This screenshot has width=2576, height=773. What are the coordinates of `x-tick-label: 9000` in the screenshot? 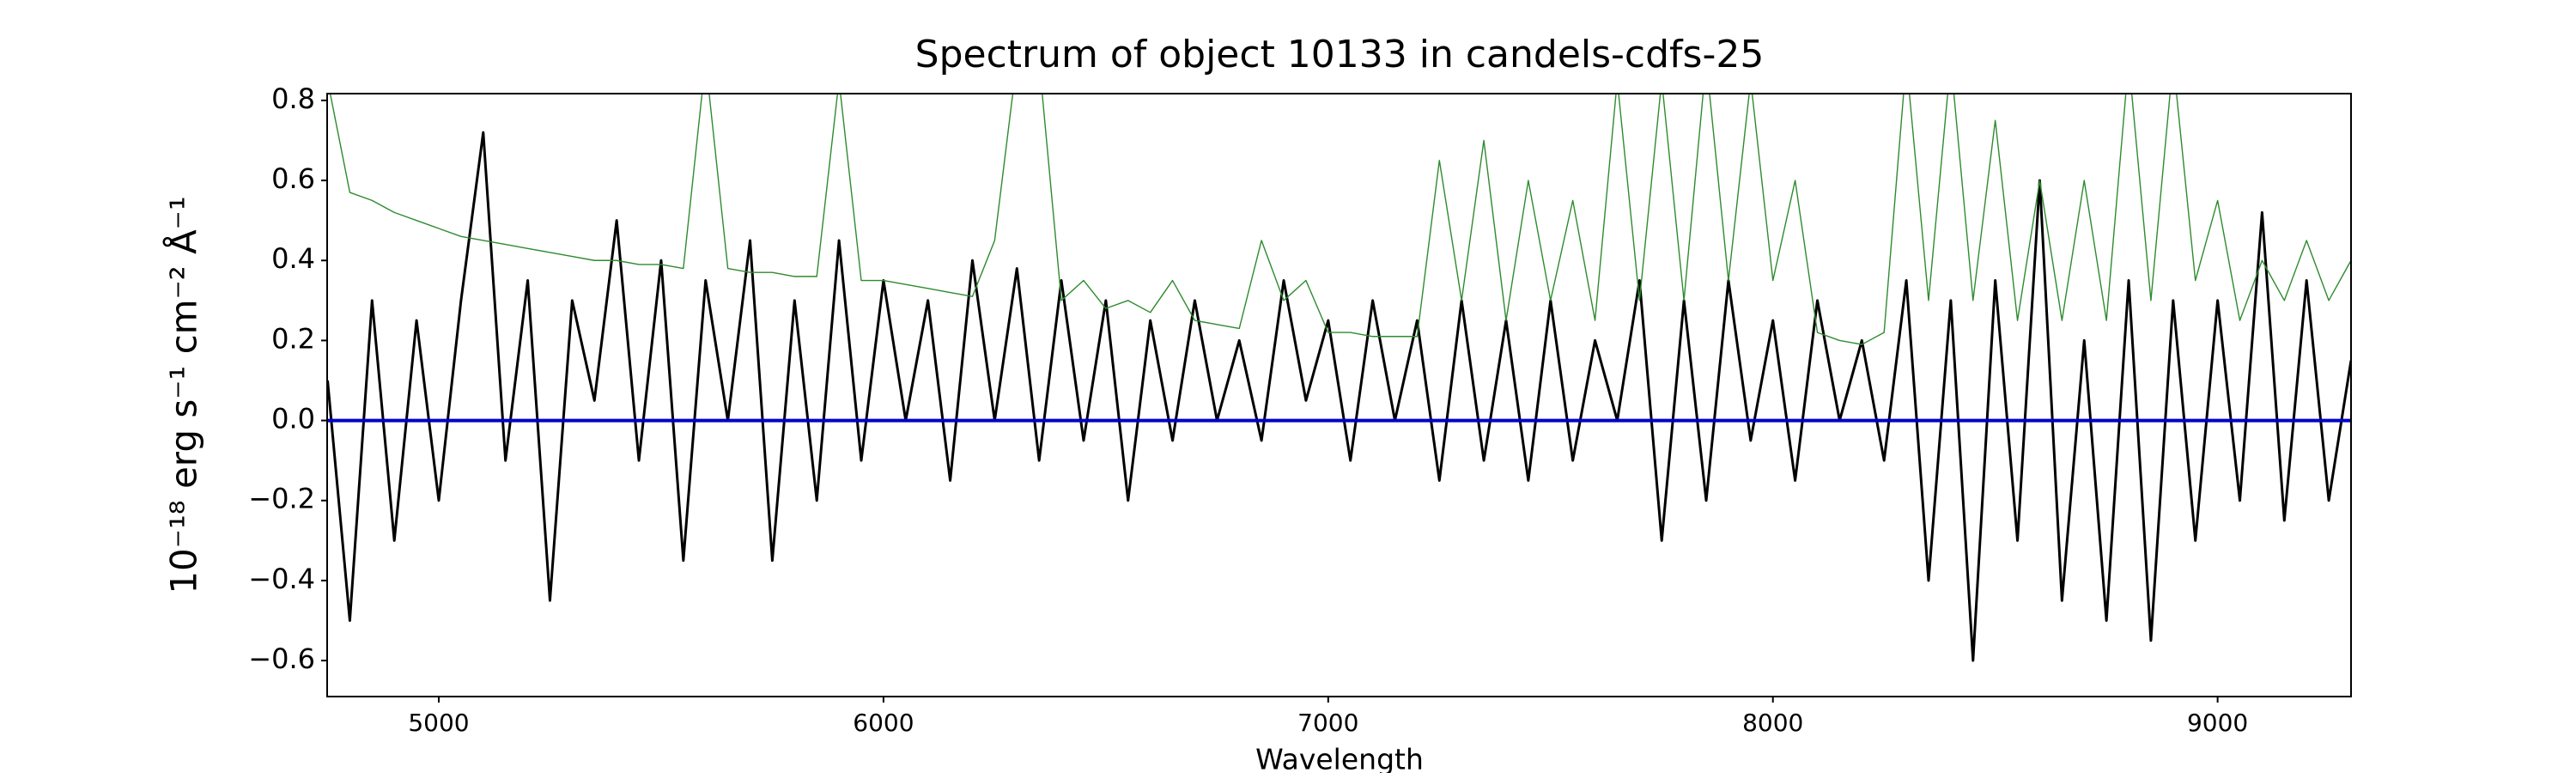 It's located at (2217, 723).